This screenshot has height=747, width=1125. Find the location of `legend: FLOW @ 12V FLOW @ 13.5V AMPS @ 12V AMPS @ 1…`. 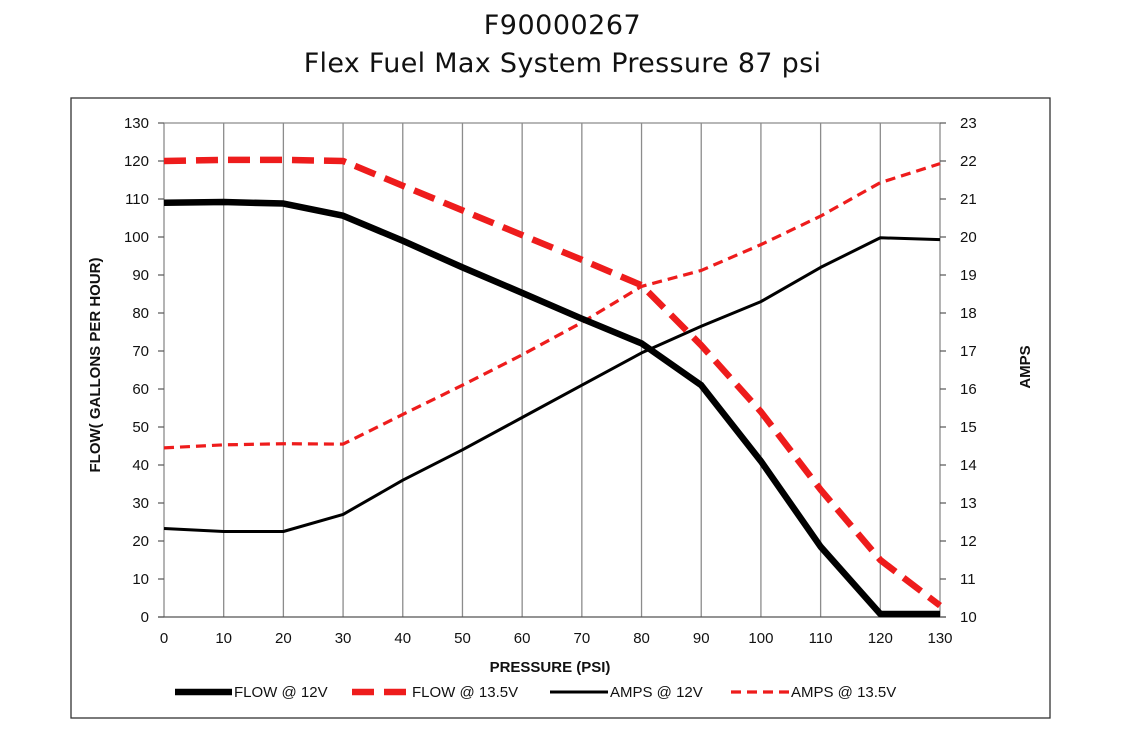

legend: FLOW @ 12V FLOW @ 13.5V AMPS @ 12V AMPS @ 1… is located at coordinates (535, 692).